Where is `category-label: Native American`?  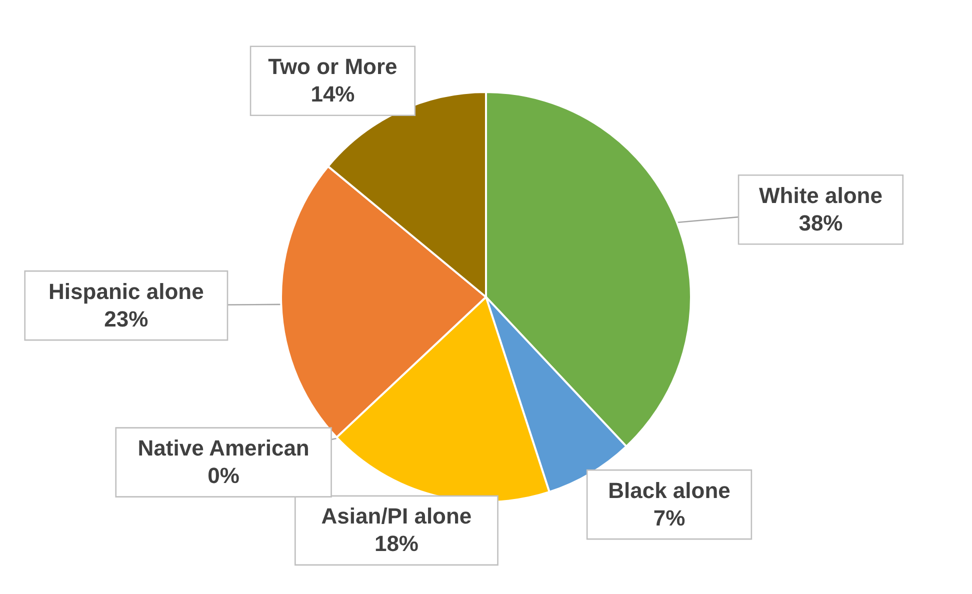
category-label: Native American is located at coordinates (224, 448).